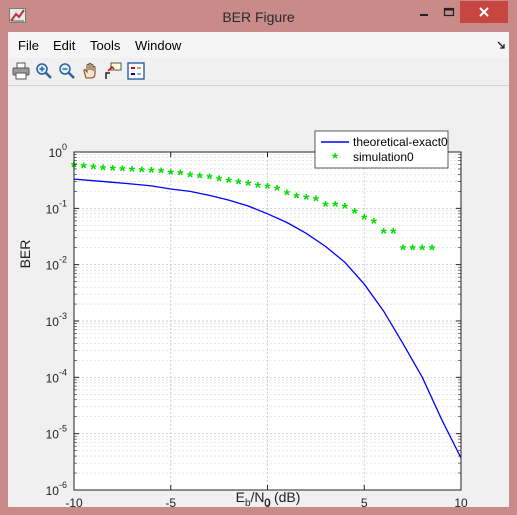 The height and width of the screenshot is (515, 517). What do you see at coordinates (58, 151) in the screenshot?
I see `y-tick-label: 10⁰` at bounding box center [58, 151].